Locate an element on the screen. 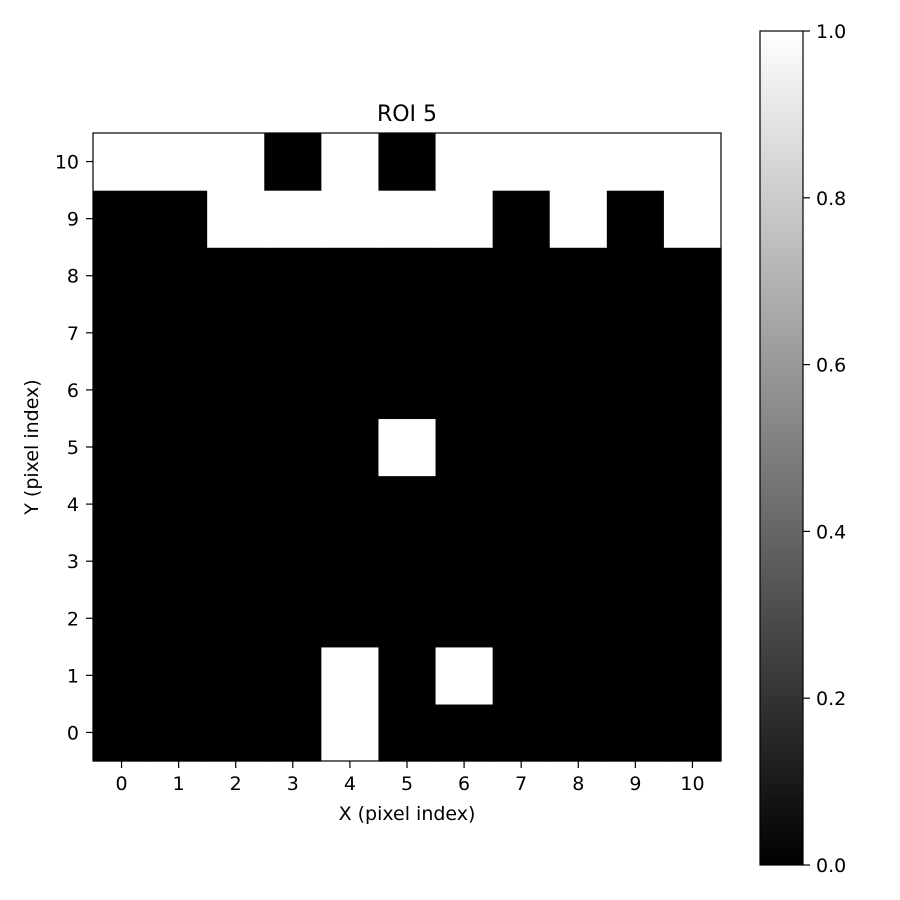 The image size is (900, 900). chart-title: ROI 5 is located at coordinates (407, 114).